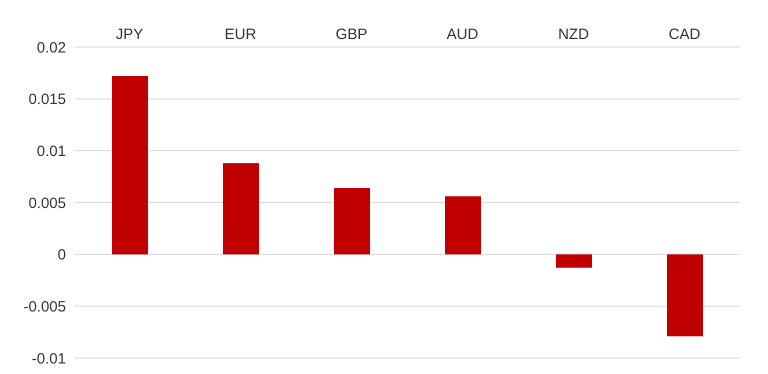 The image size is (768, 374). I want to click on x-tick-label: NZD, so click(574, 34).